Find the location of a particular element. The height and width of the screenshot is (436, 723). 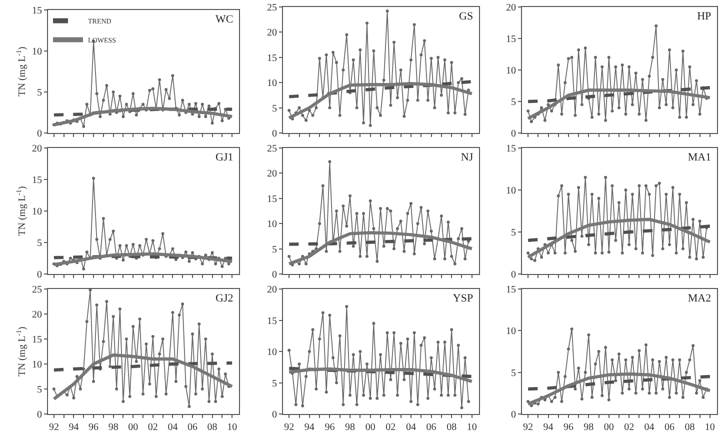

chart-title: MA1 is located at coordinates (700, 158).